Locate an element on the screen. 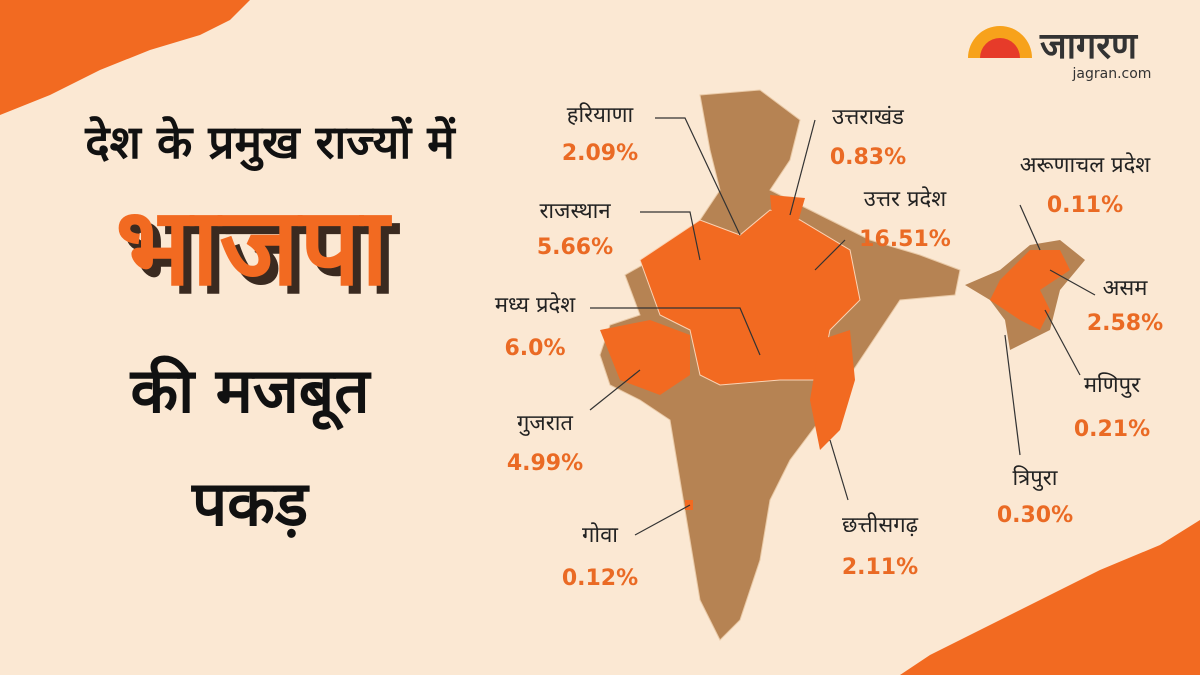 The width and height of the screenshot is (1200, 675). region-value: 2.11% is located at coordinates (880, 567).